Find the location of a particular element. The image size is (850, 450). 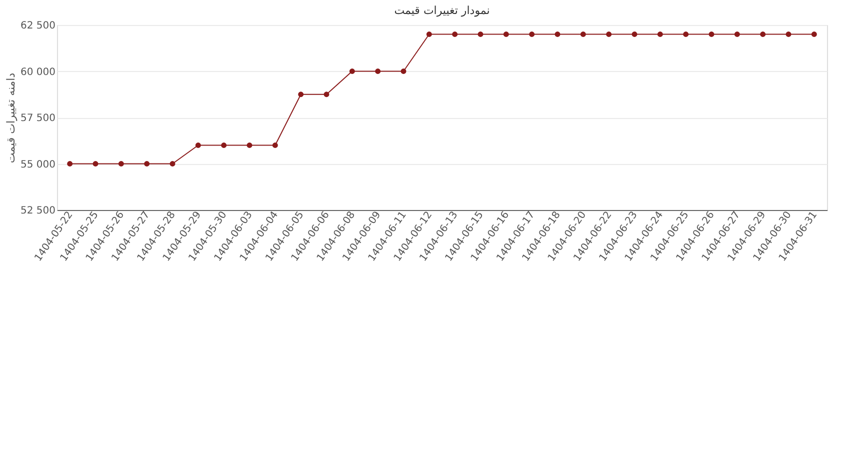

y-tick-label: 55 000 is located at coordinates (38, 164).